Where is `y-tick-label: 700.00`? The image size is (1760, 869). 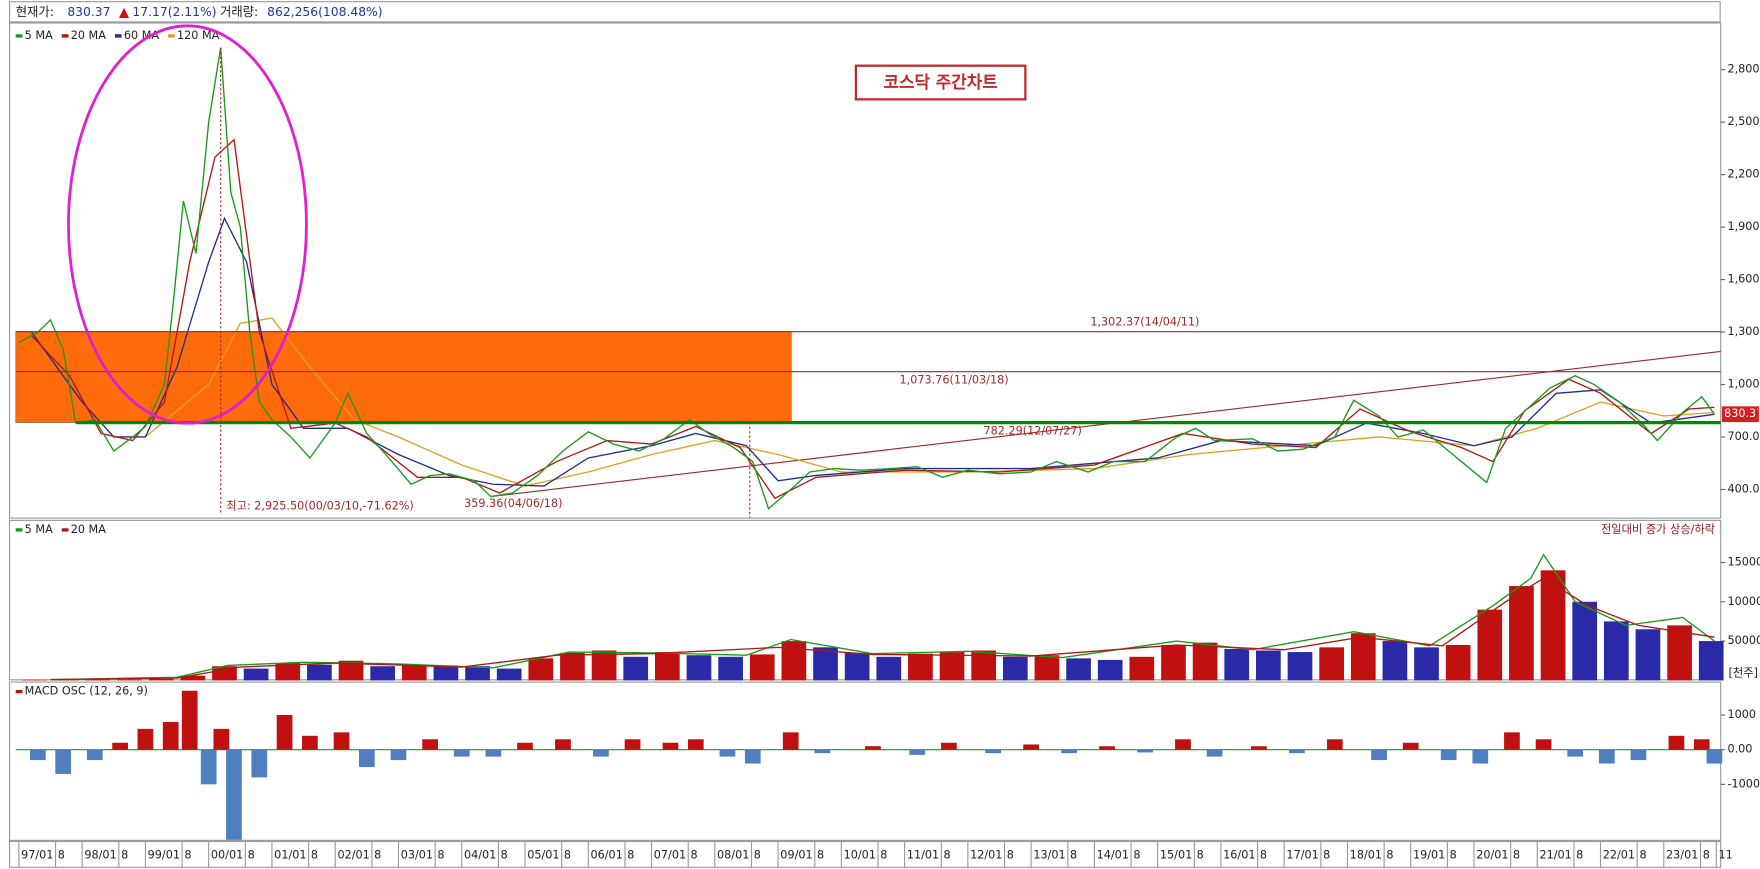
y-tick-label: 700.00 is located at coordinates (1743, 436).